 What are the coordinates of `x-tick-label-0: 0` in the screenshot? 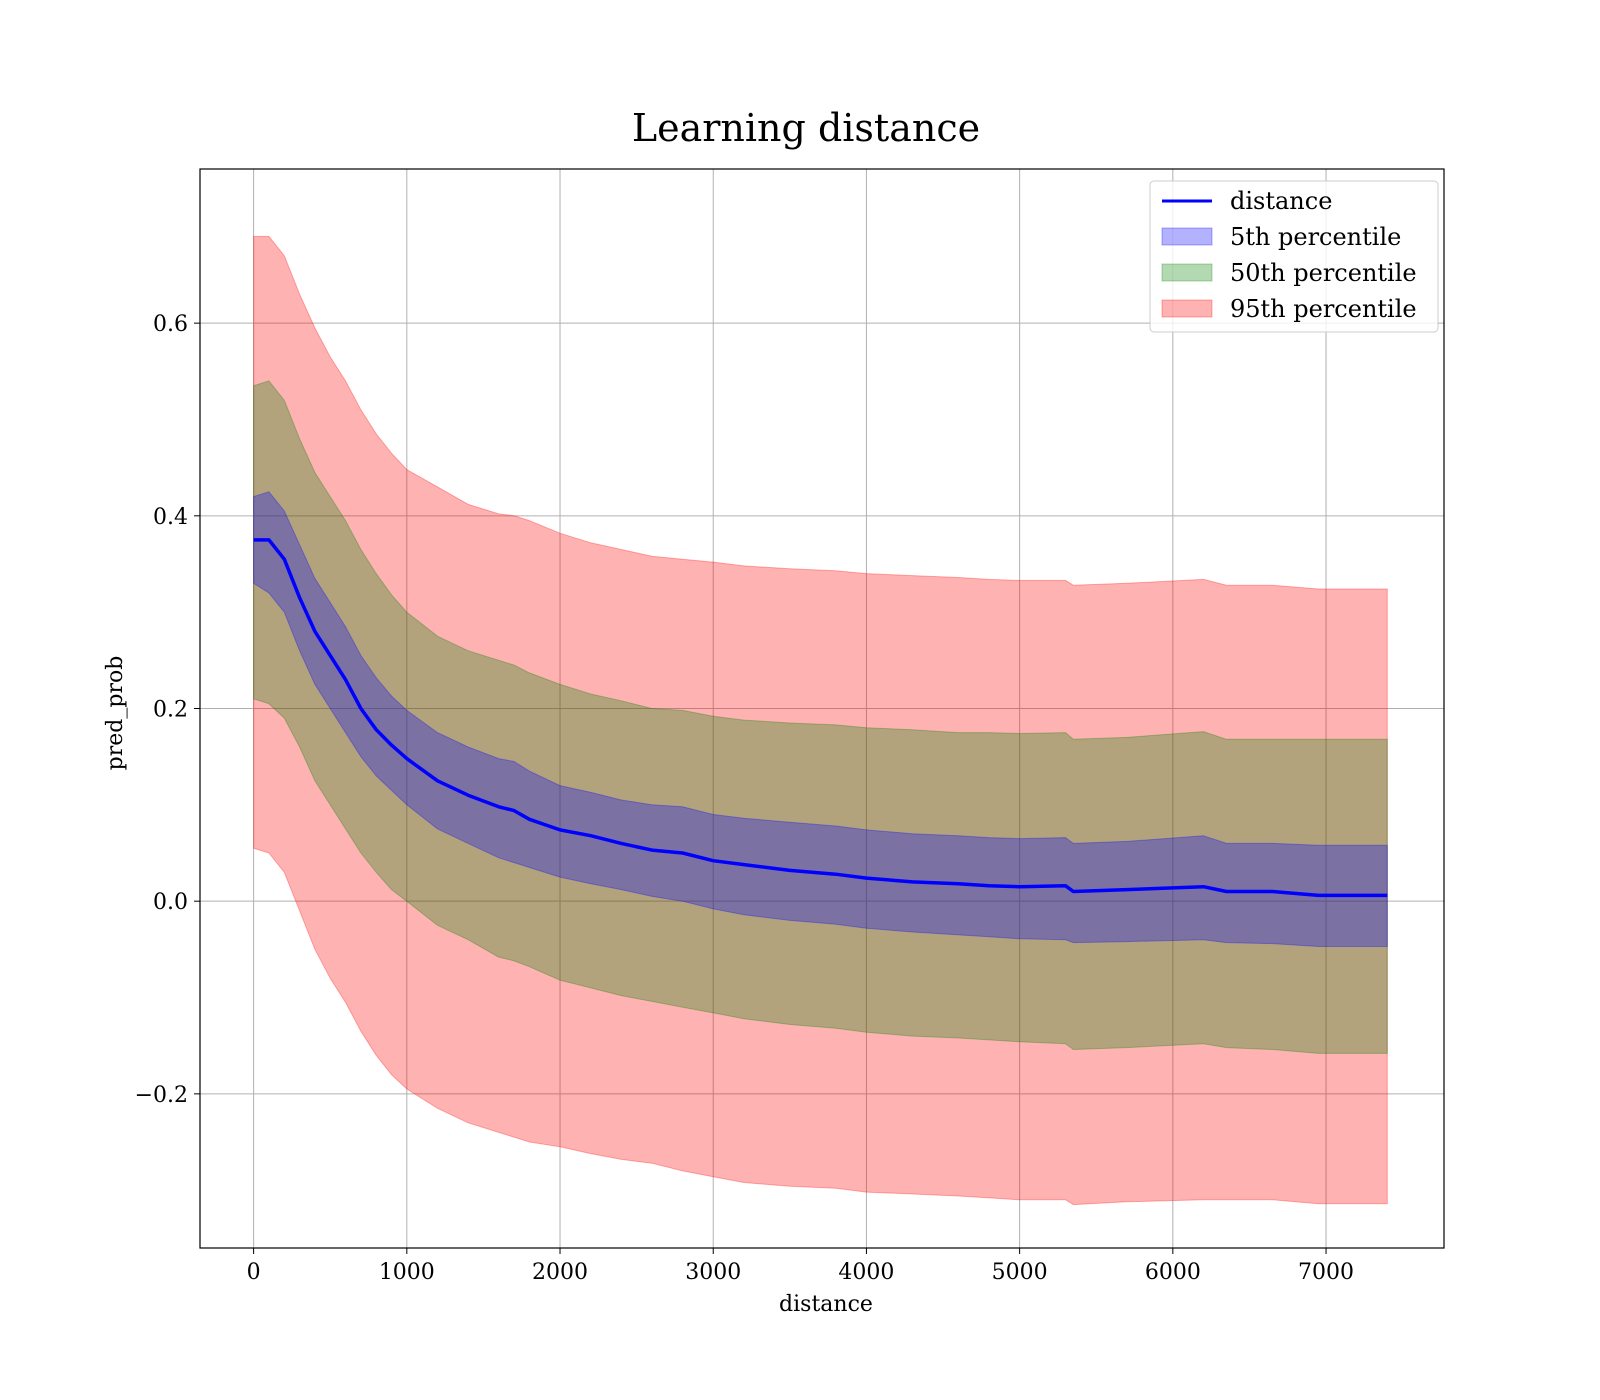 It's located at (254, 1272).